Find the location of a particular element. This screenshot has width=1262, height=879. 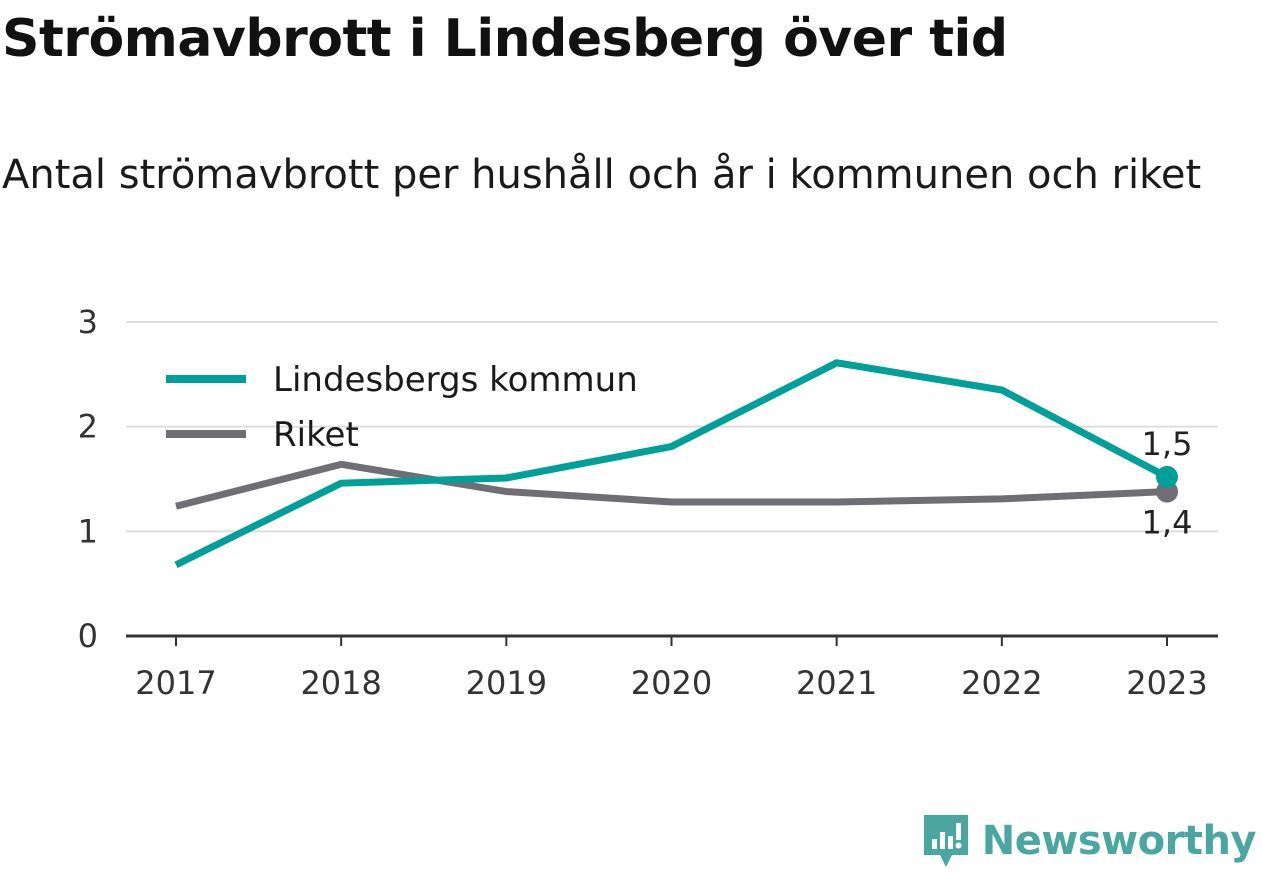

x-tick-label: 2021 is located at coordinates (836, 683).